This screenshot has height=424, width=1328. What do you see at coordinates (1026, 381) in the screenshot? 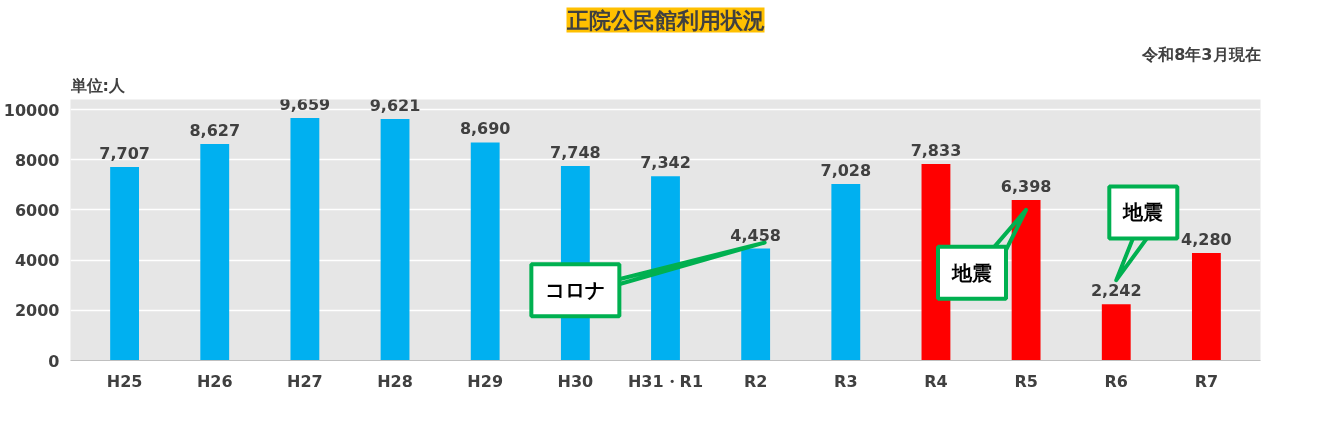
I see `x-tick-label: R5` at bounding box center [1026, 381].